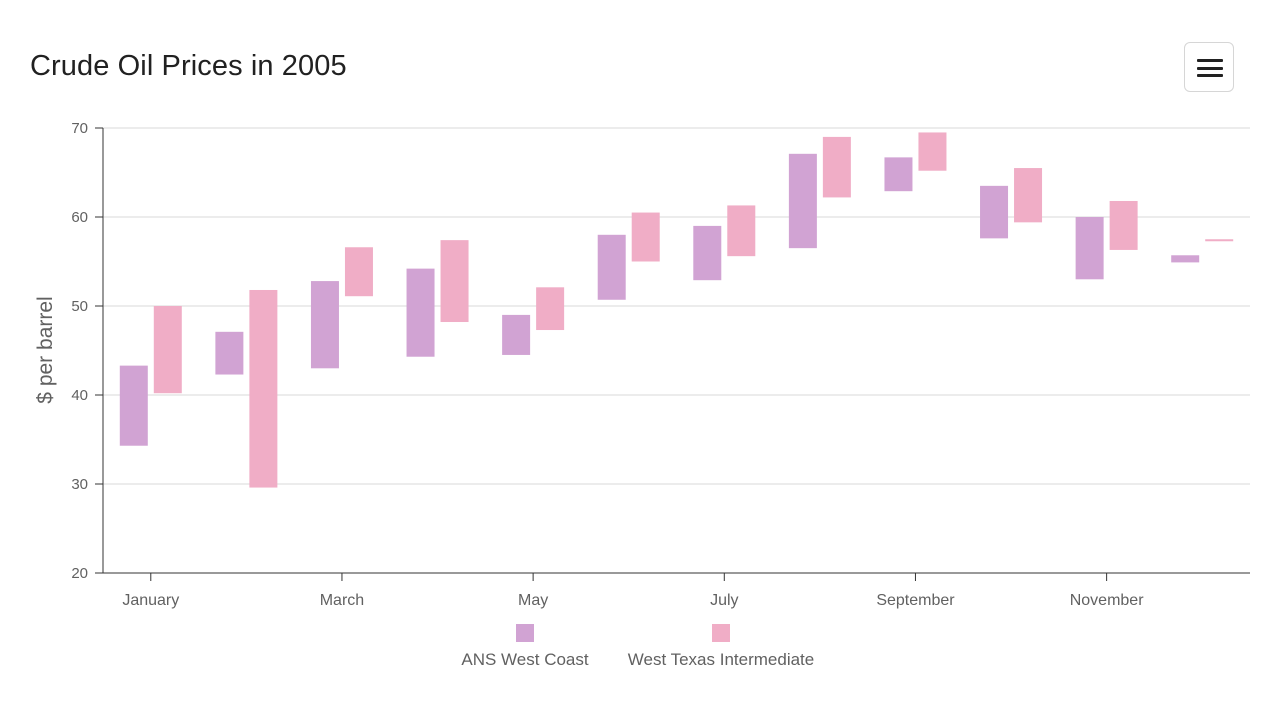  What do you see at coordinates (358, 272) in the screenshot?
I see `bar-west-texas-intermediate-mar` at bounding box center [358, 272].